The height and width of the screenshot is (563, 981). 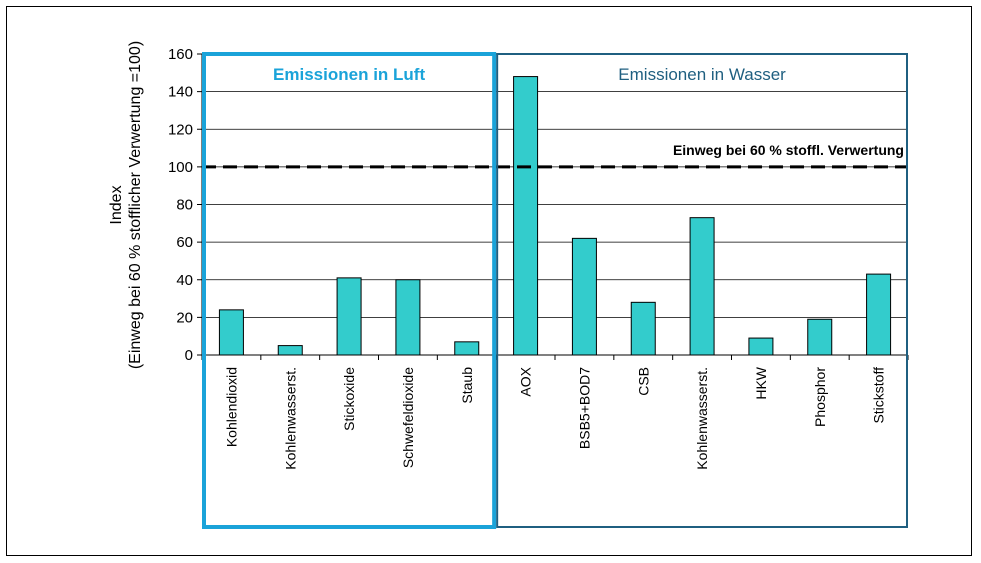 I want to click on group-label: Emissionen in Luft, so click(x=349, y=74).